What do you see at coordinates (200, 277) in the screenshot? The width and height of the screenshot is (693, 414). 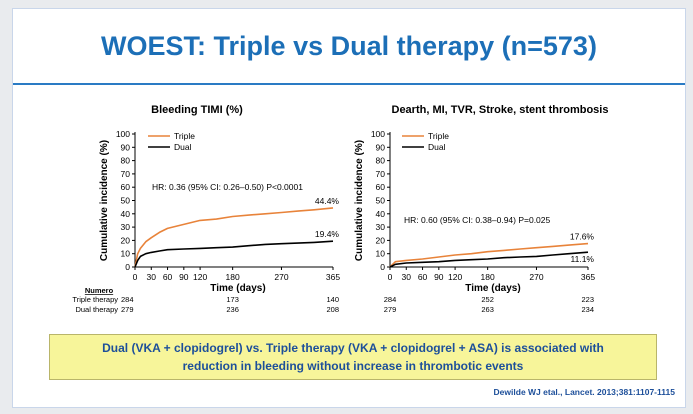 I see `chart1-x-tick-label: 120` at bounding box center [200, 277].